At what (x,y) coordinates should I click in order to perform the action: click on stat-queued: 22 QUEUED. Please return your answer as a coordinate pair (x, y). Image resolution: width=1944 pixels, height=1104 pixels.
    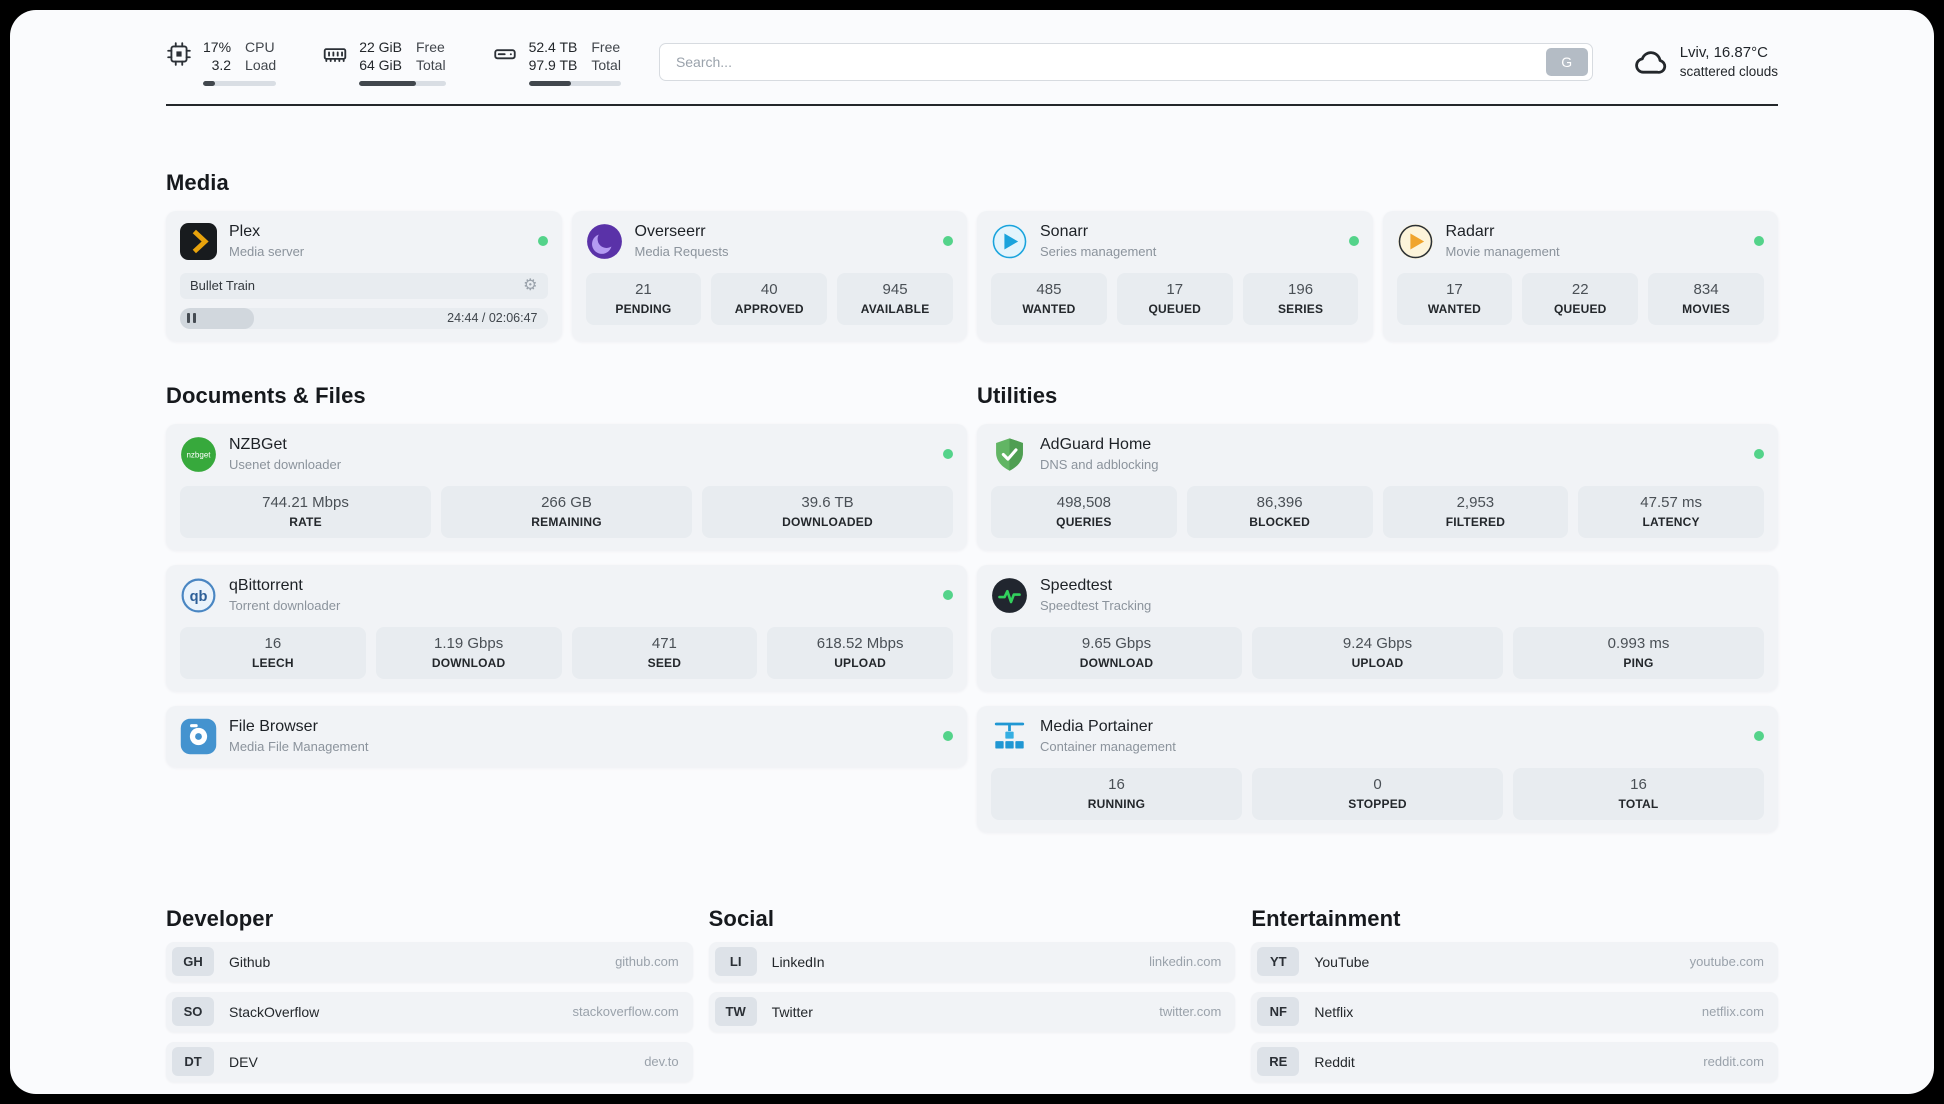
    Looking at the image, I should click on (1580, 298).